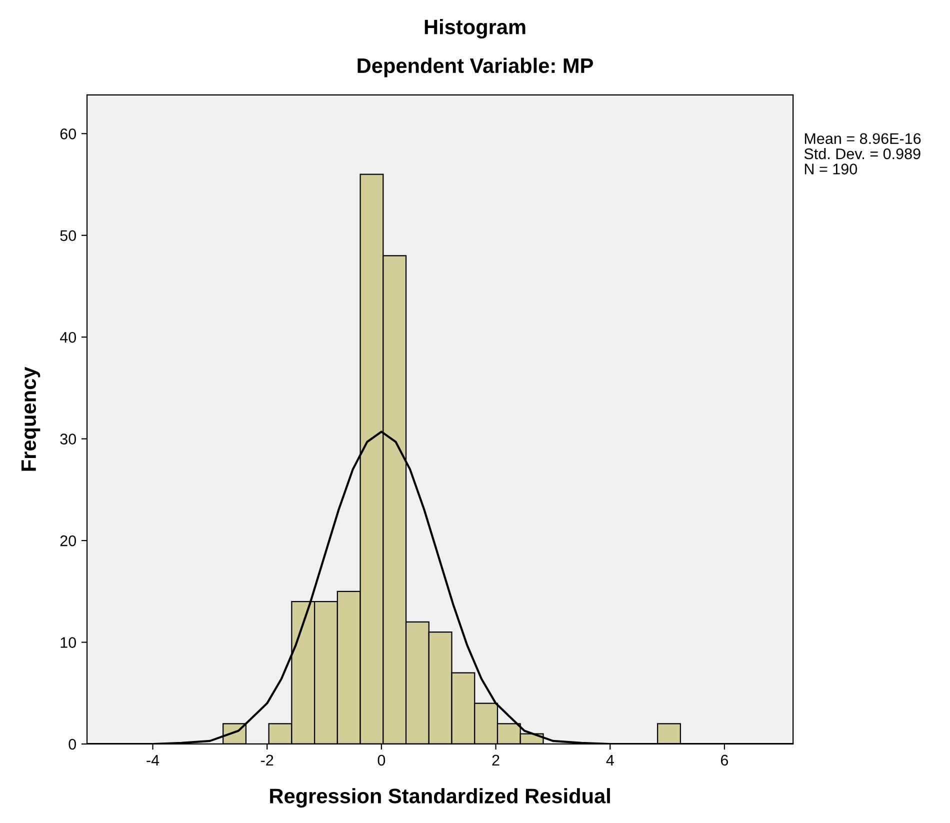 This screenshot has width=950, height=823. I want to click on x-tick-label: 4, so click(610, 760).